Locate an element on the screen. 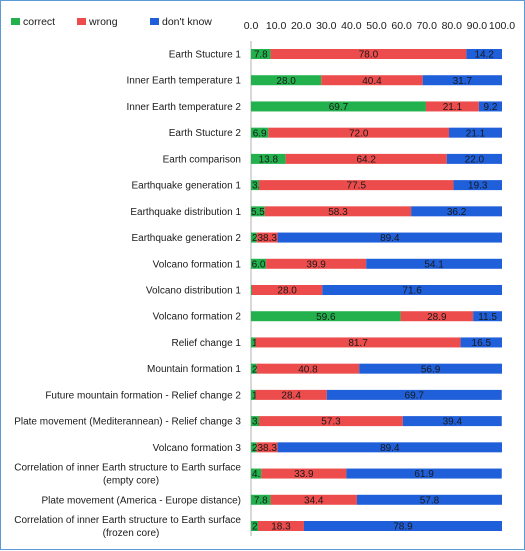 This screenshot has width=525, height=551. x-tick-label: 100.0 is located at coordinates (502, 26).